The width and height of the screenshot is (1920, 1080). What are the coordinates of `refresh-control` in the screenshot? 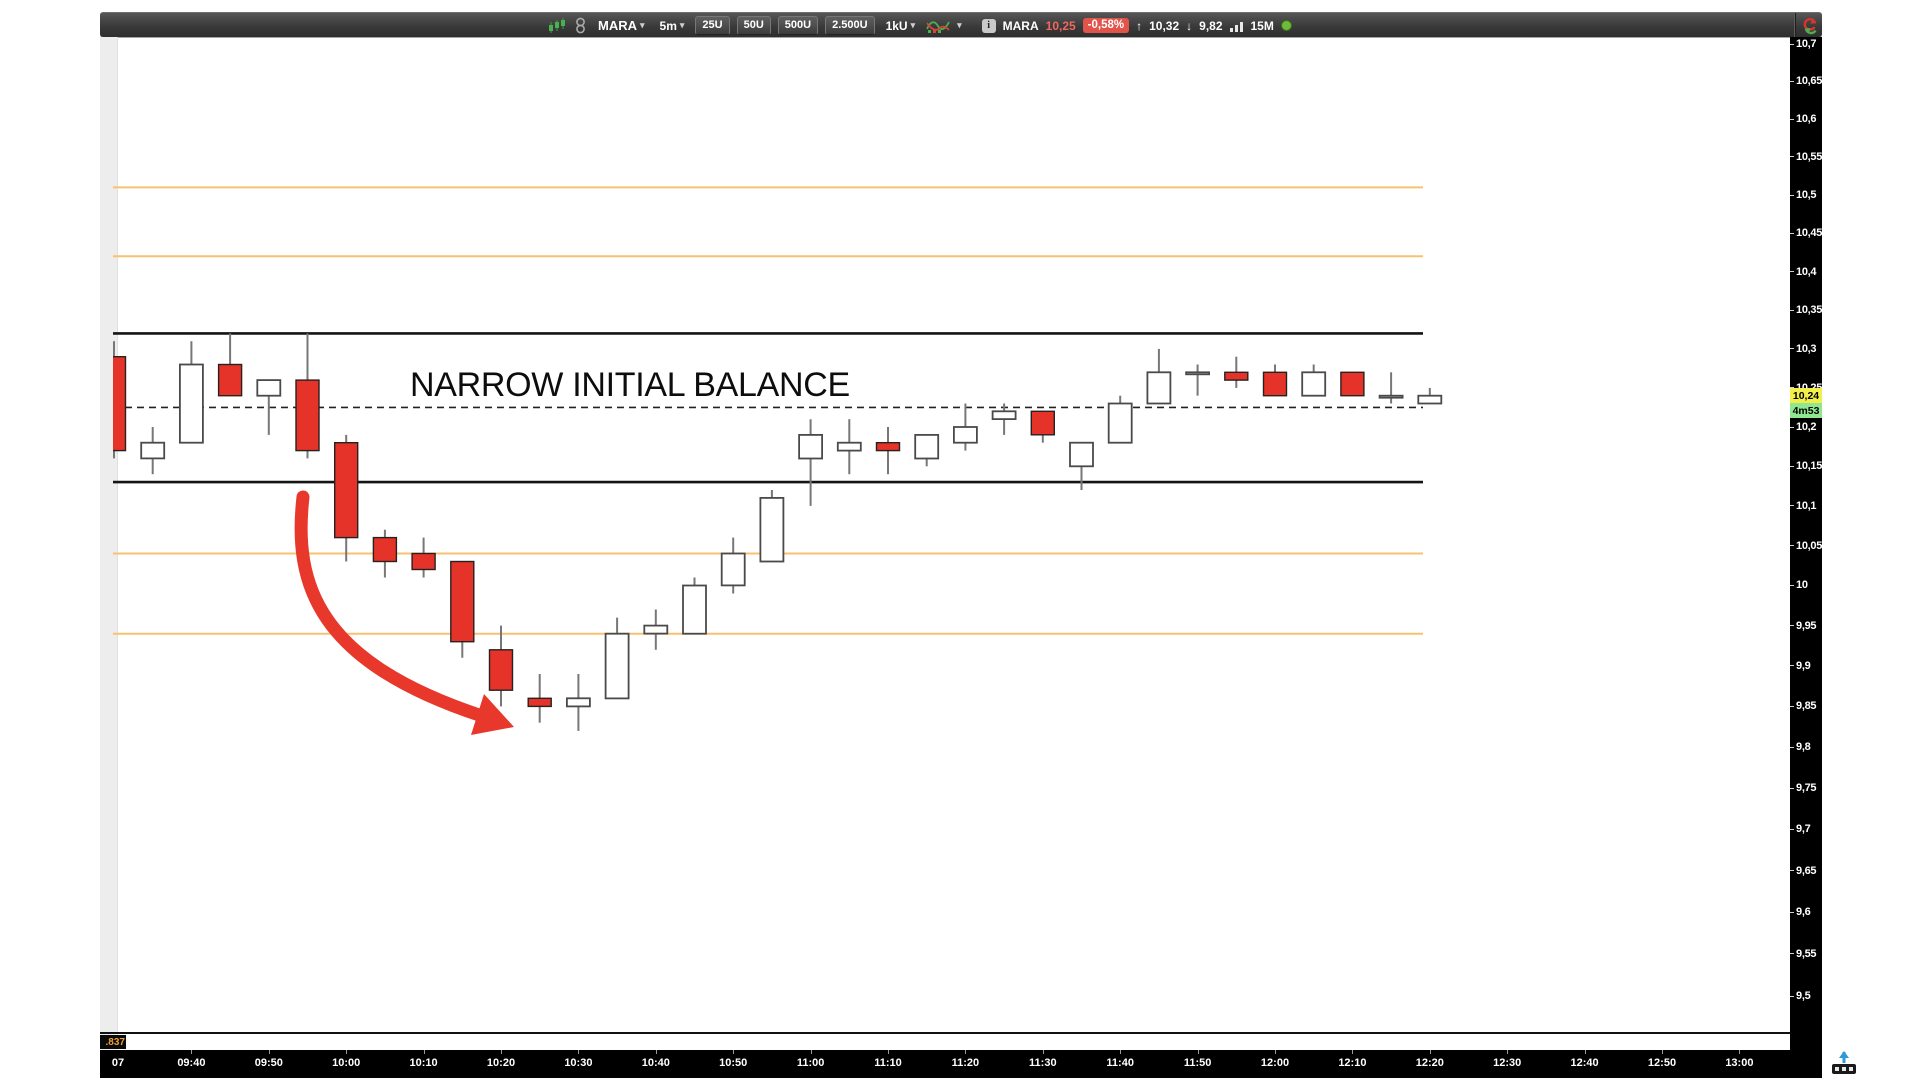 It's located at (1807, 25).